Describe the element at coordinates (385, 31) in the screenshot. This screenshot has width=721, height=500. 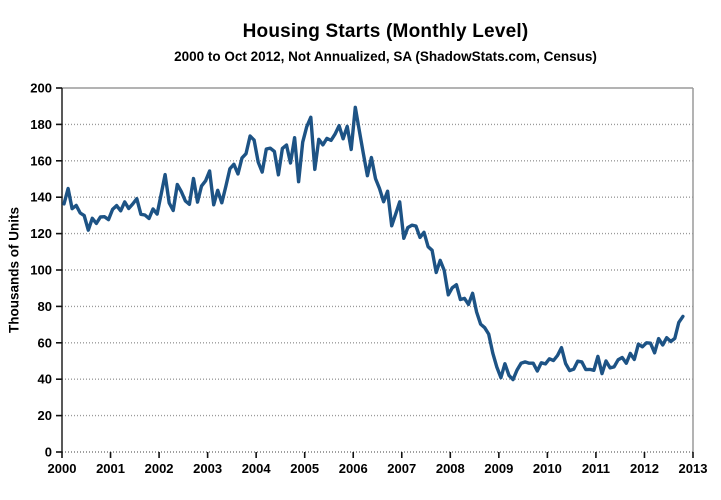
I see `chart-title: Housing Starts (Monthly Level)` at that location.